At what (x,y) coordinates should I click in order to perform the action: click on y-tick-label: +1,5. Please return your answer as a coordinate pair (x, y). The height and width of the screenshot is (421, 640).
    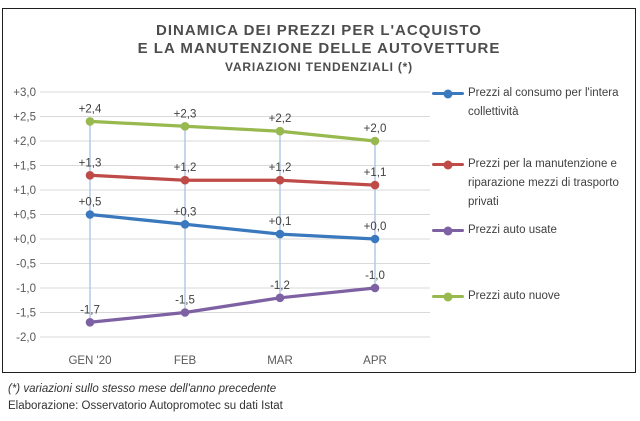
    Looking at the image, I should click on (24, 167).